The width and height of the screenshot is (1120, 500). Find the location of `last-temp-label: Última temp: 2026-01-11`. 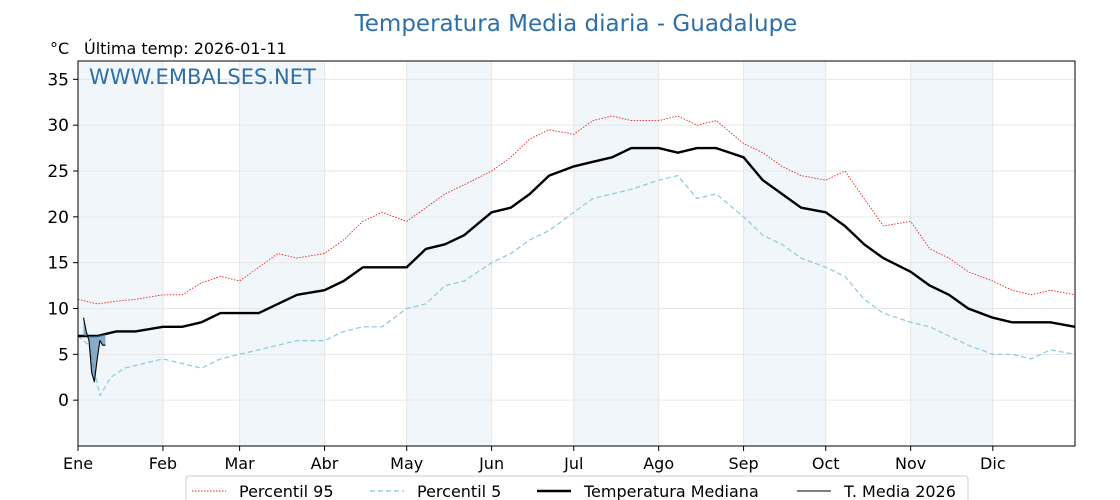

last-temp-label: Última temp: 2026-01-11 is located at coordinates (185, 48).